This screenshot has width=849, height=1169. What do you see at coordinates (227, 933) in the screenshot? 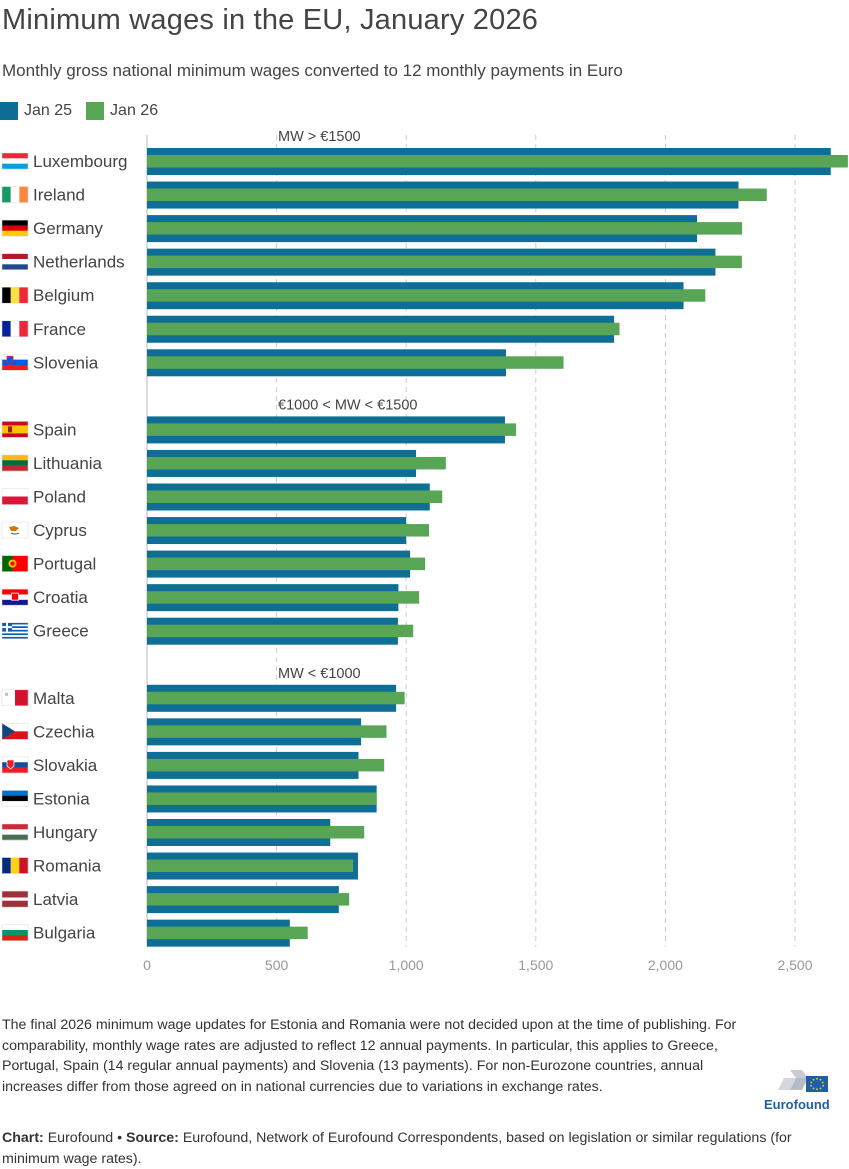
I see `bar-jan26-bulgaria` at bounding box center [227, 933].